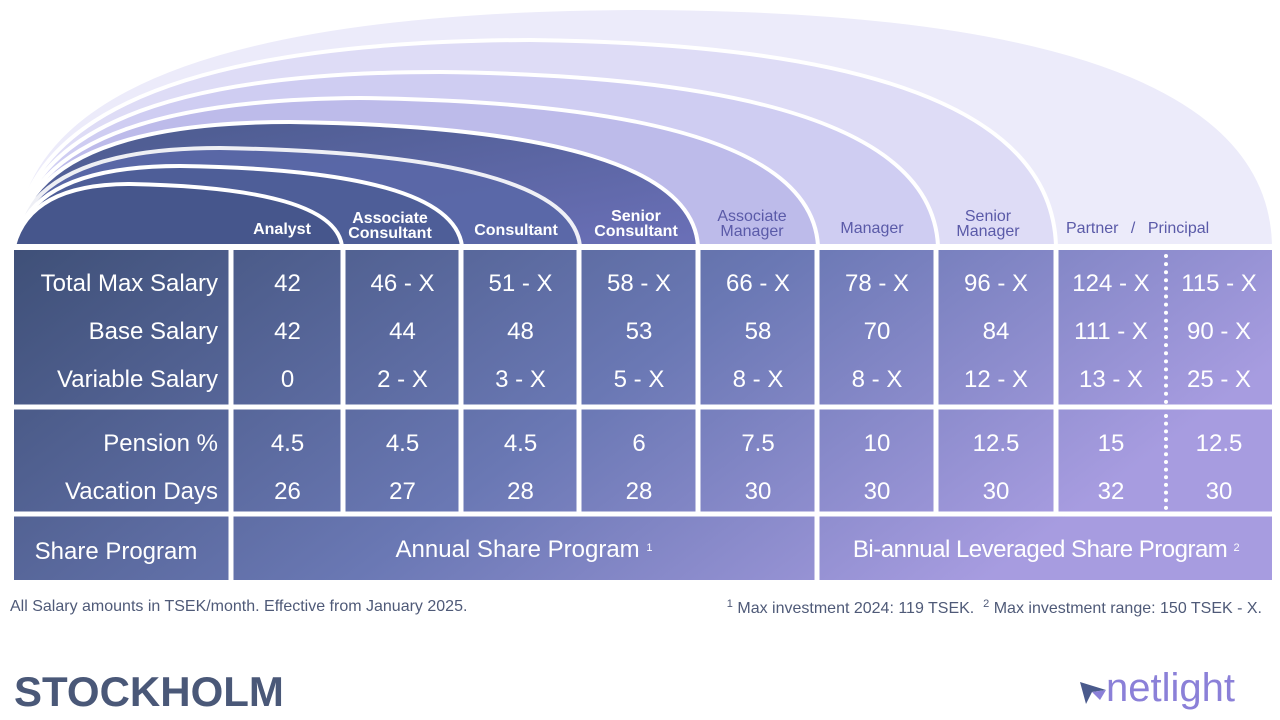 This screenshot has width=1280, height=720. Describe the element at coordinates (639, 491) in the screenshot. I see `cell-vacation-3: 28` at that location.